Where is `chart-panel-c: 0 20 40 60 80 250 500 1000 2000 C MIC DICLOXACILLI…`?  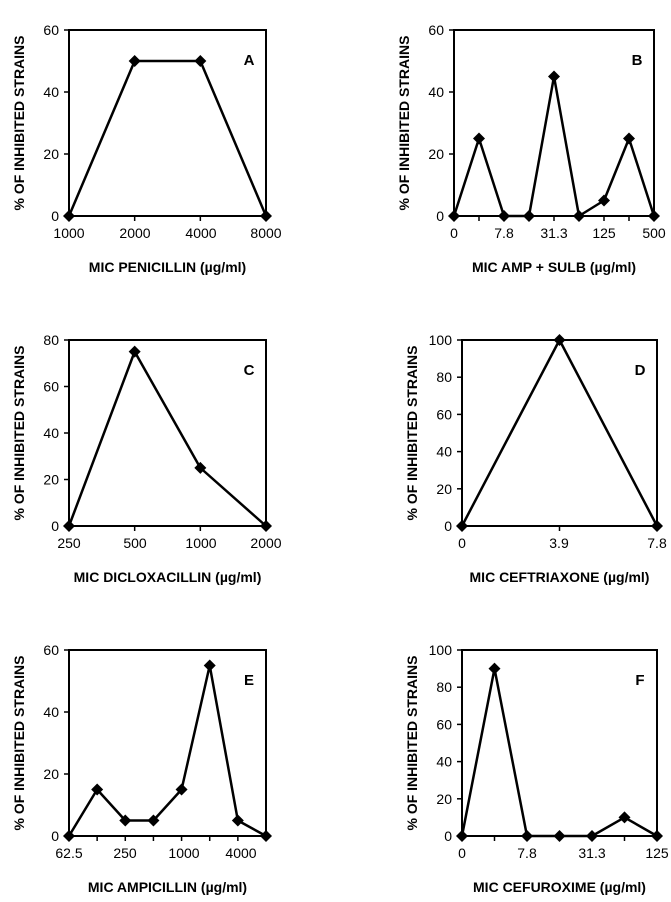
chart-panel-c: 0 20 40 60 80 250 500 1000 2000 C MIC DICLOXACILLI… is located at coordinates (146, 458).